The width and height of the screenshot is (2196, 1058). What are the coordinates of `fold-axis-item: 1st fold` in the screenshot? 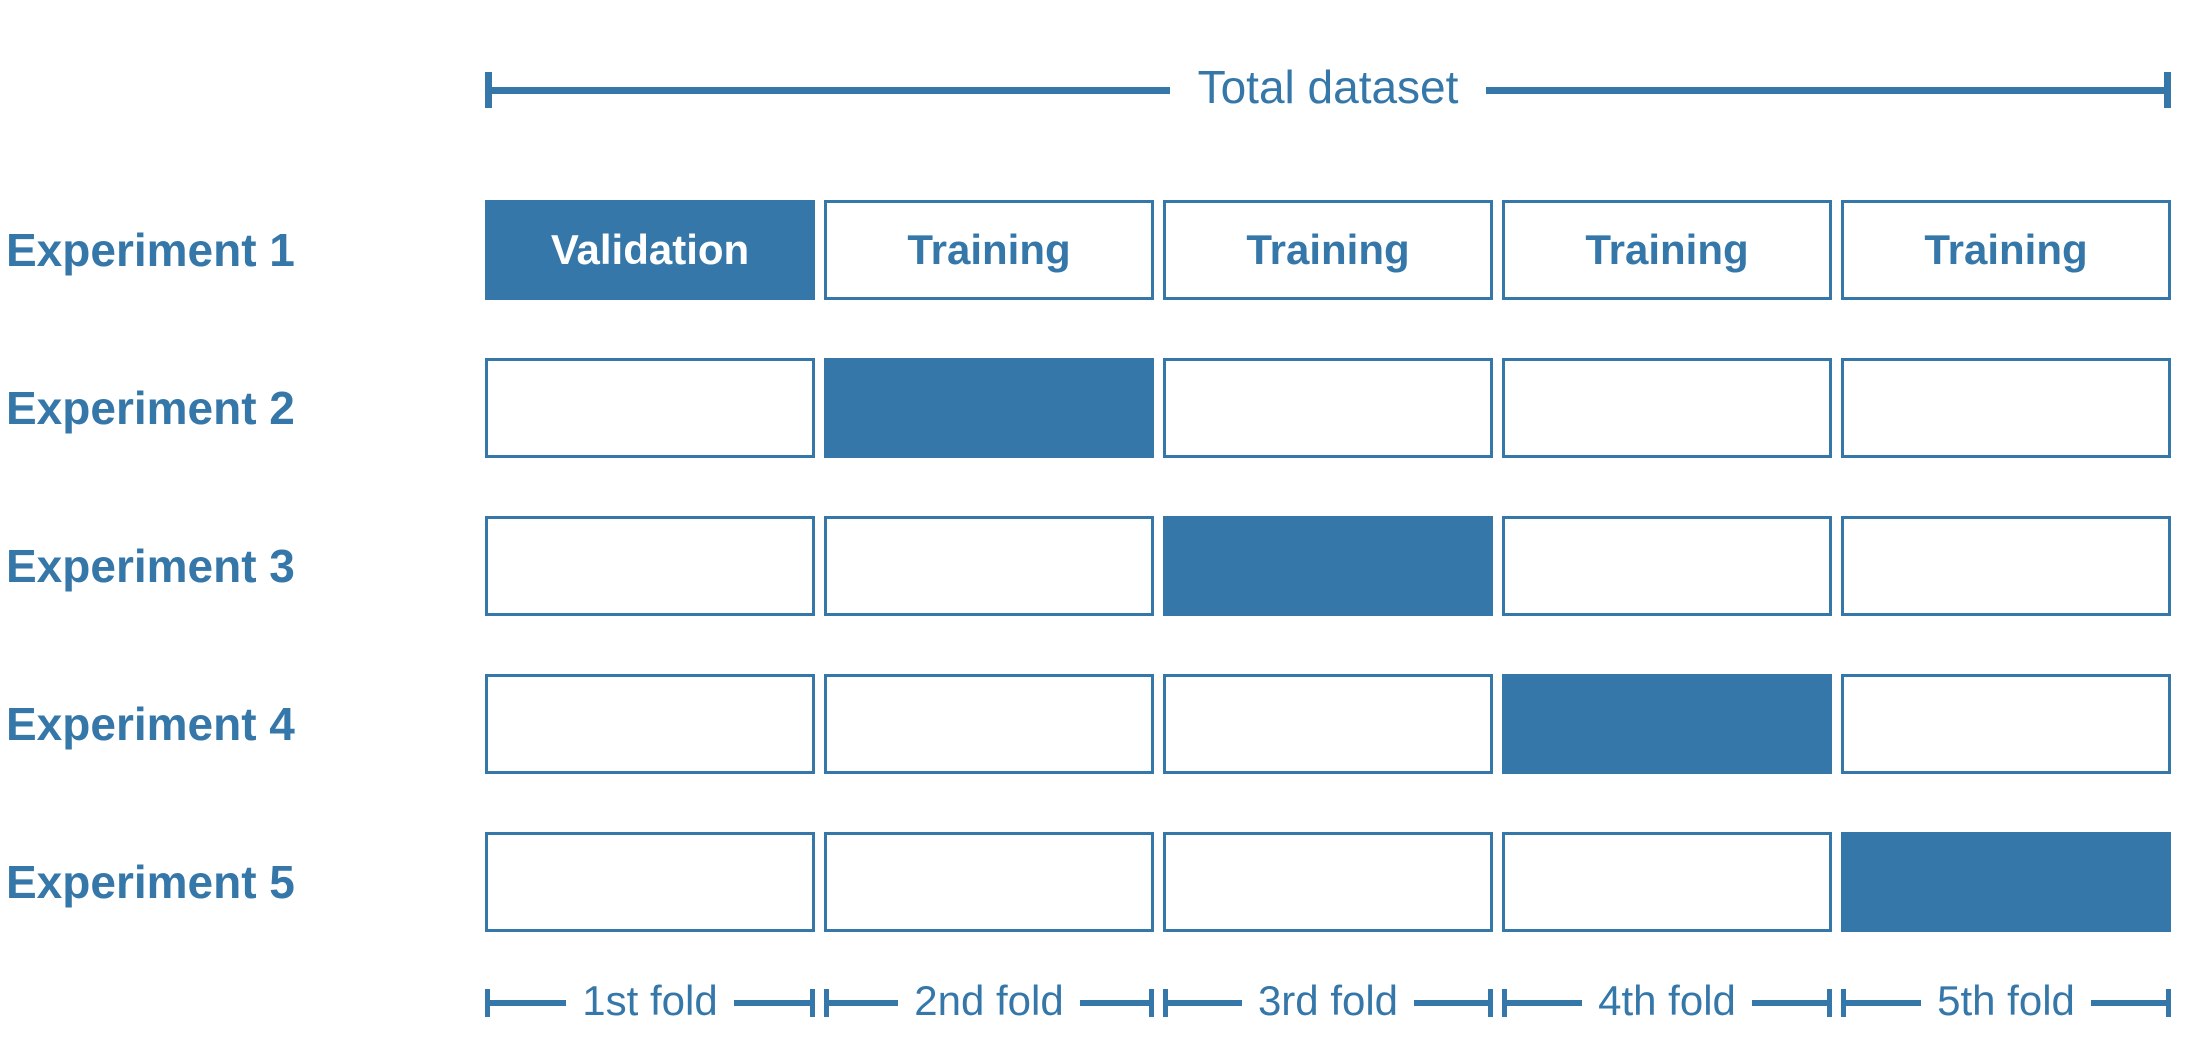 It's located at (650, 1003).